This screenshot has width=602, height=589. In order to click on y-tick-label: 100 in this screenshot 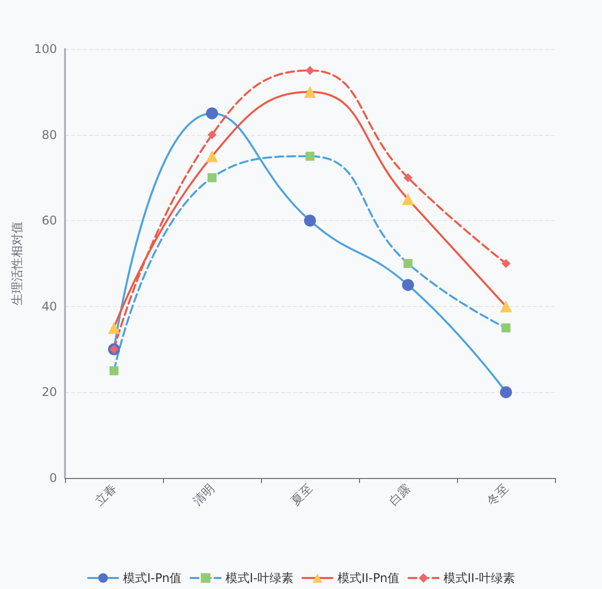, I will do `click(45, 49)`.